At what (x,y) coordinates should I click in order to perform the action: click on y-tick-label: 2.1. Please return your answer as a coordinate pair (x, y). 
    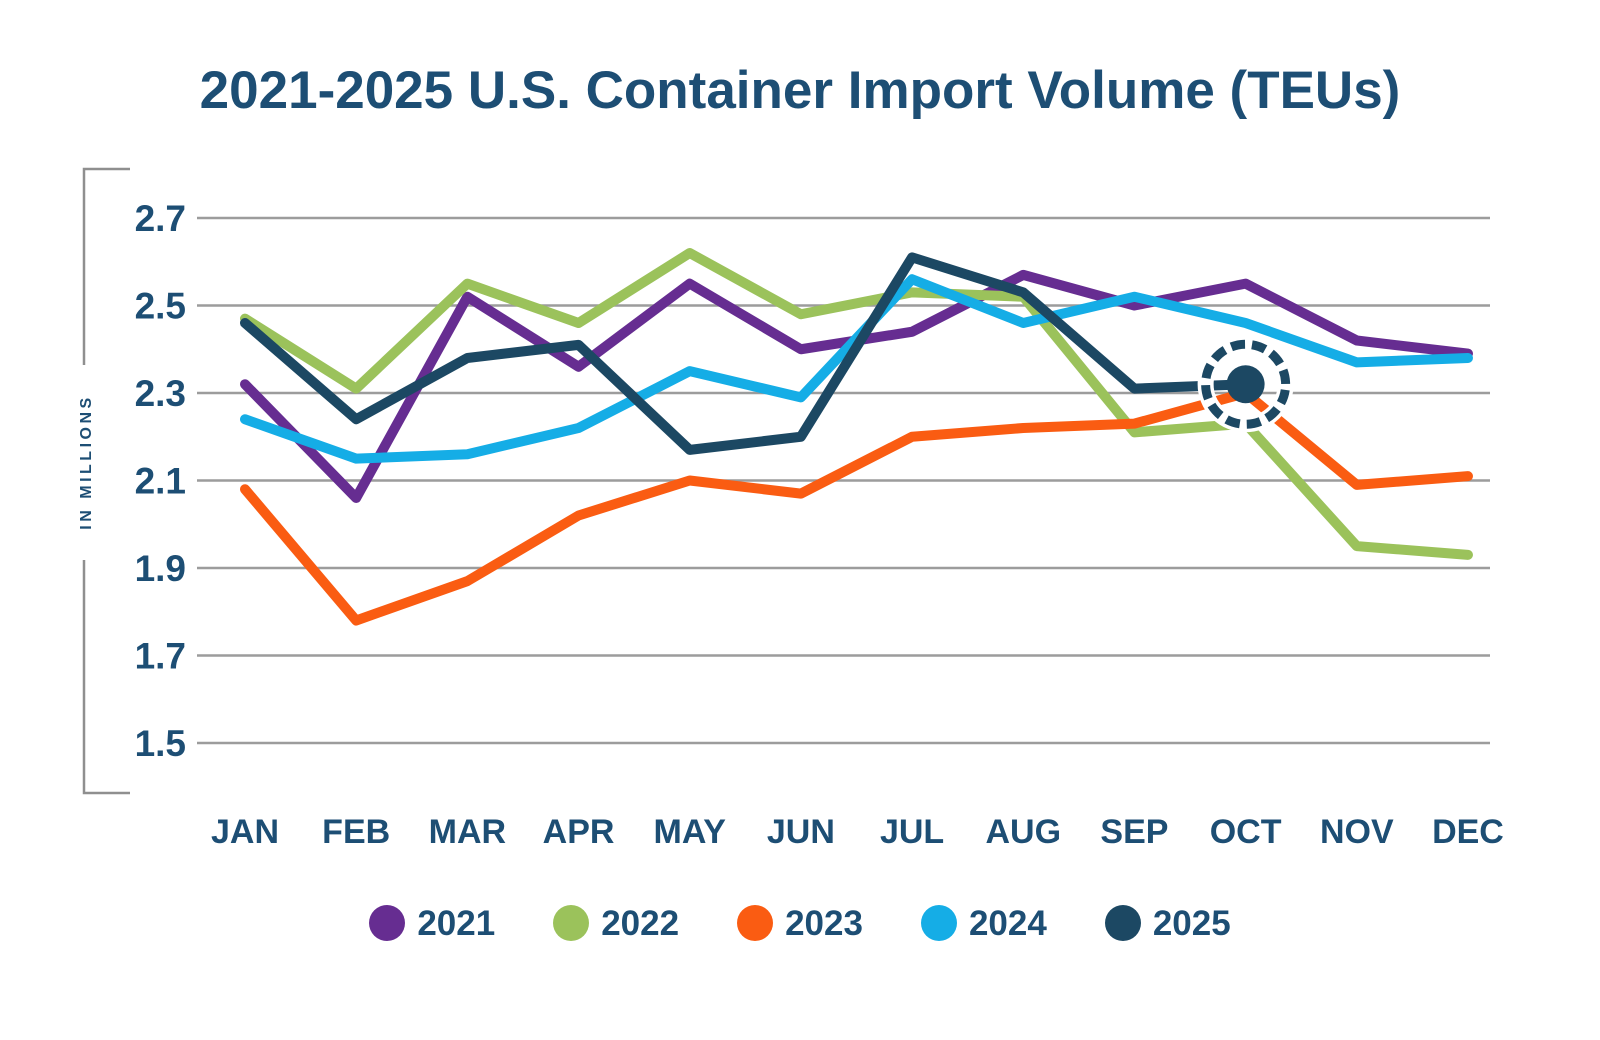
    Looking at the image, I should click on (160, 481).